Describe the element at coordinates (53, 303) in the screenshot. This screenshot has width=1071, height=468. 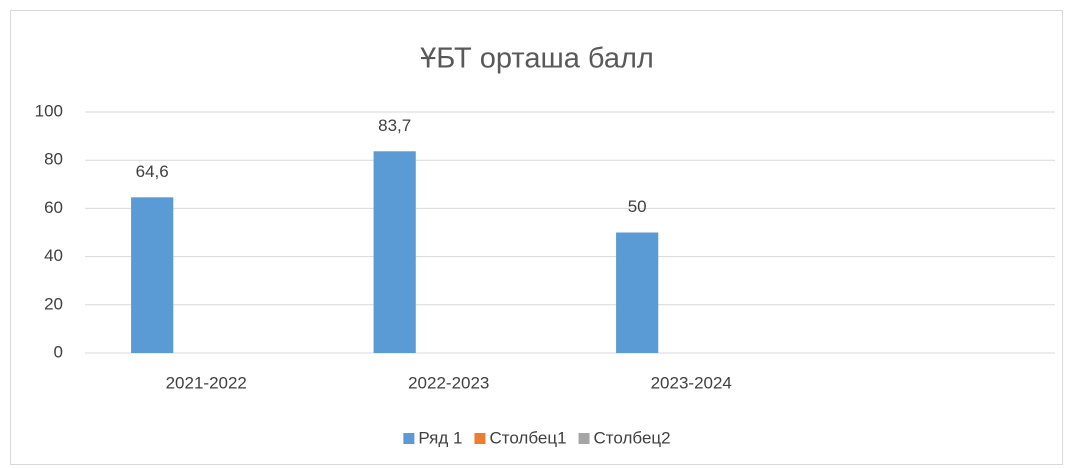
I see `y-tick-label: 20` at that location.